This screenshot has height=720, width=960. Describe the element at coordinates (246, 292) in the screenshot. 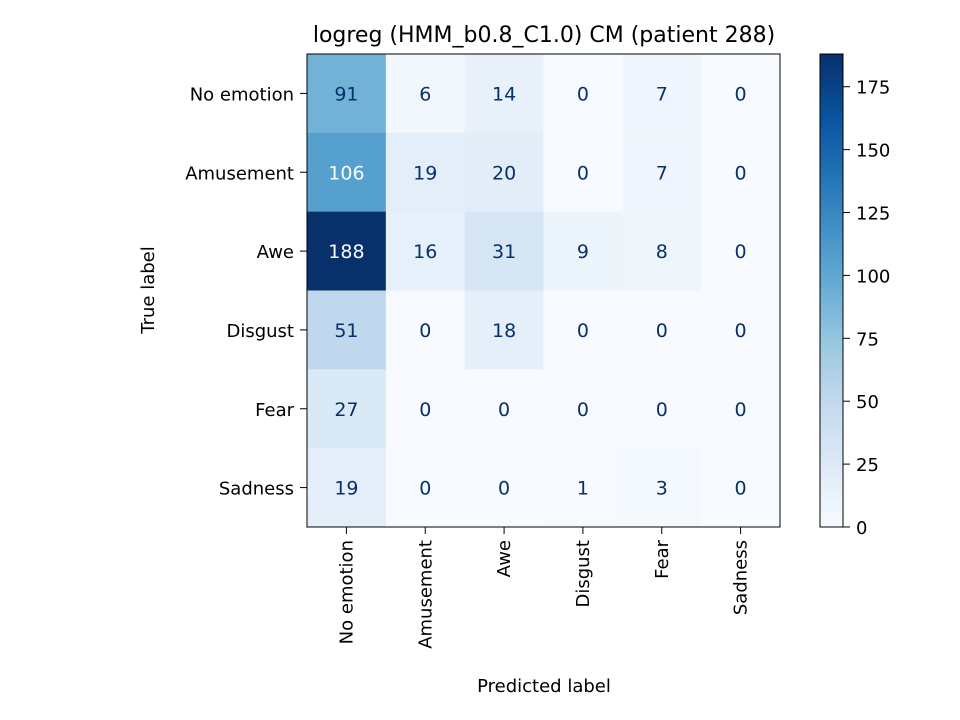

I see `y-axis-ticks: No emotion Amusement Awe Disgust Fear Sadness` at that location.